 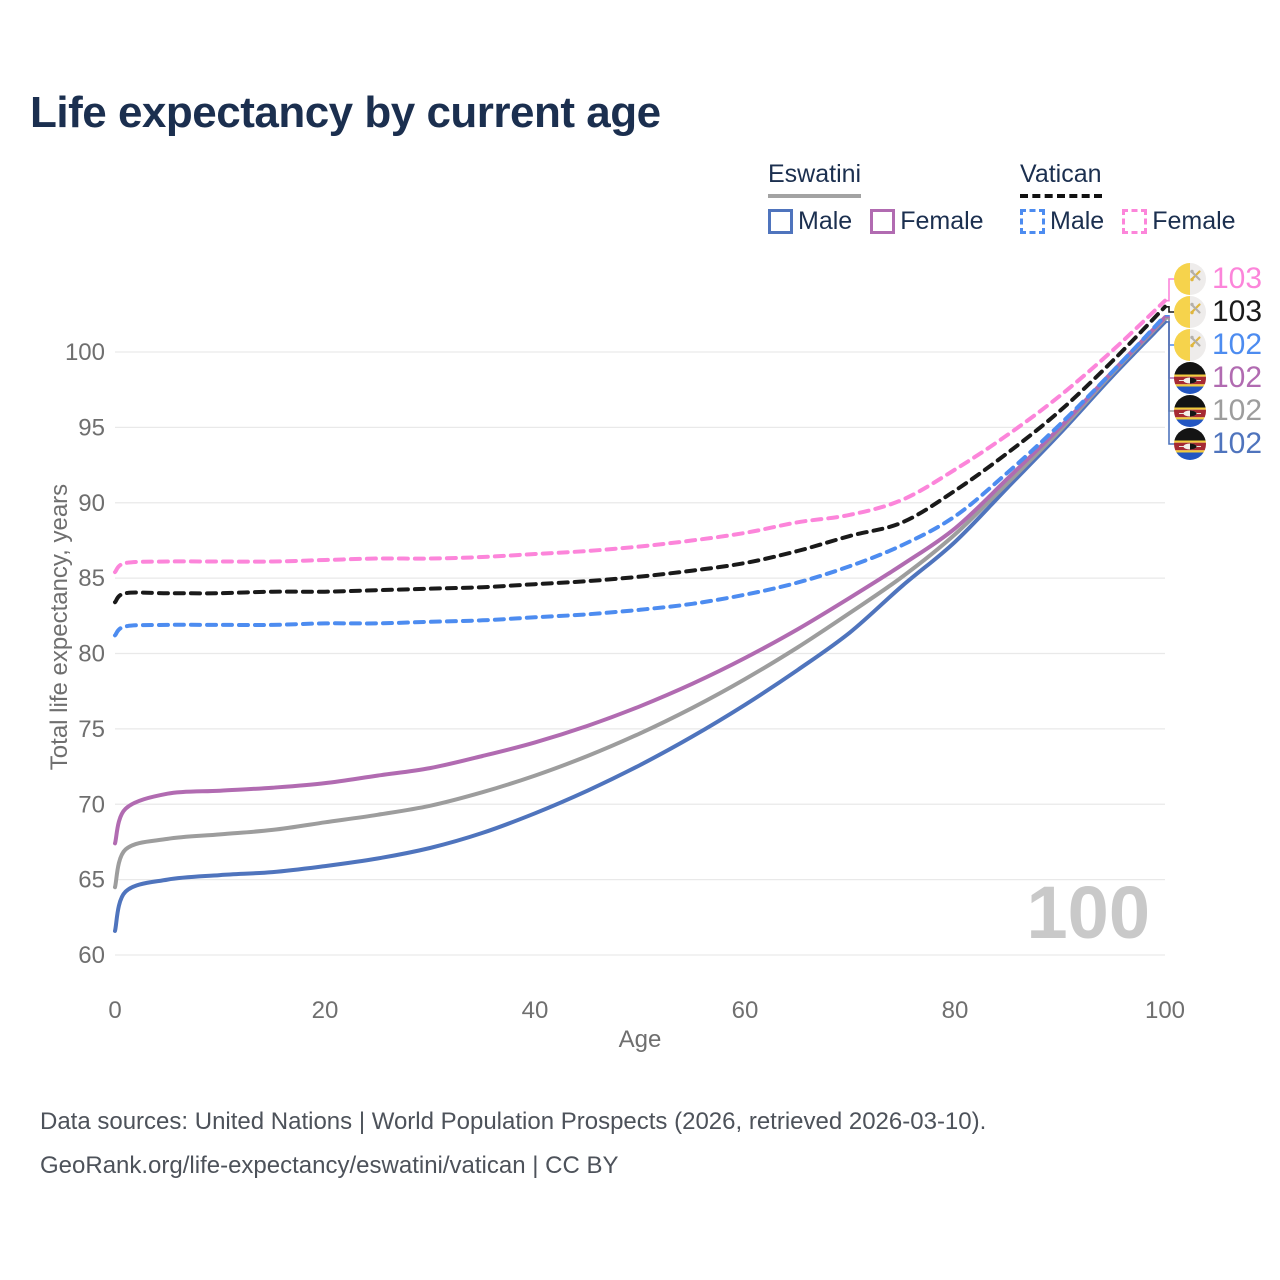 I want to click on legend-group-vatican: Vatican Male Female, so click(x=1128, y=198).